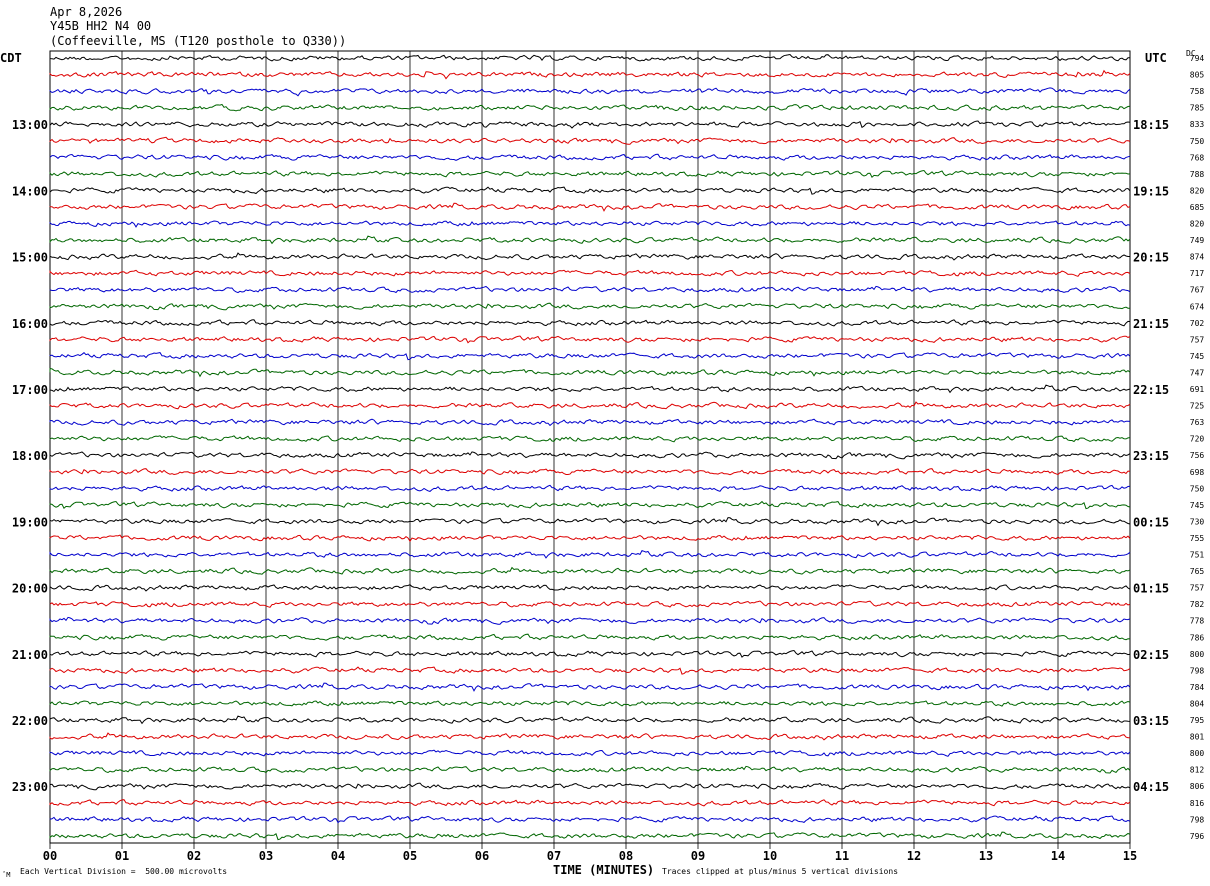 This screenshot has width=1210, height=886. I want to click on dc-offset-value: 750, so click(1197, 141).